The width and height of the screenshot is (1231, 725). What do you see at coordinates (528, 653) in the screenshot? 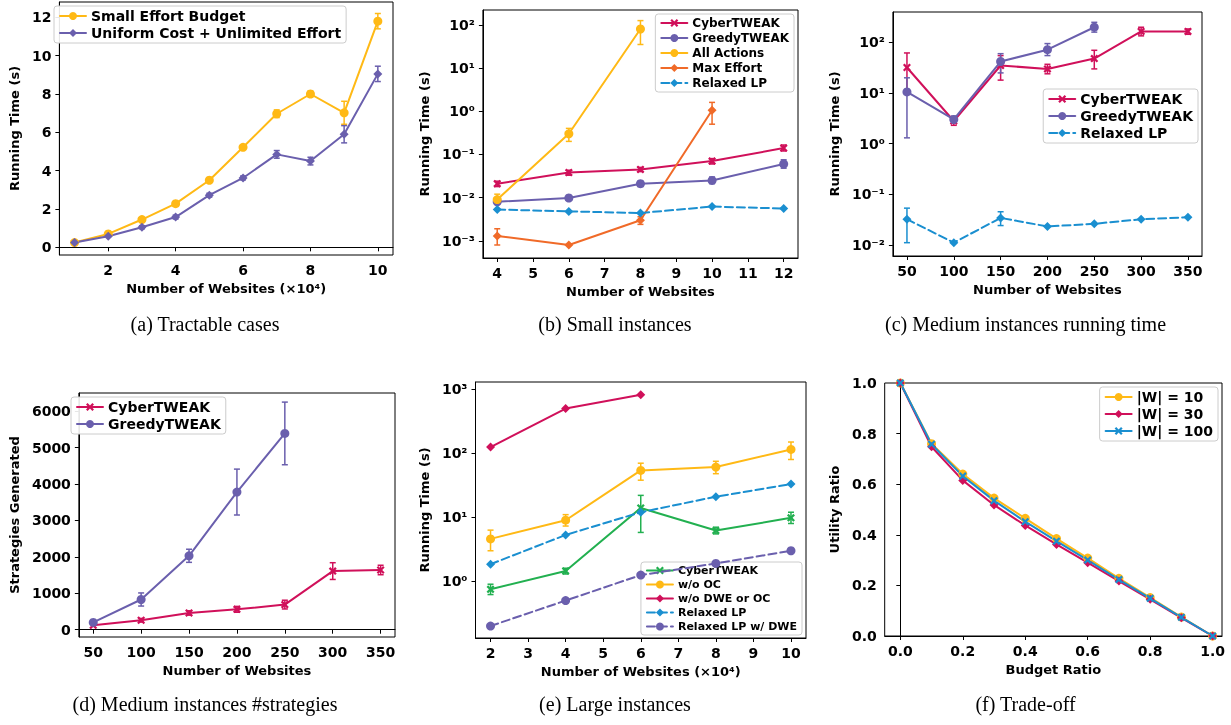
I see `x-tick-label: 3` at bounding box center [528, 653].